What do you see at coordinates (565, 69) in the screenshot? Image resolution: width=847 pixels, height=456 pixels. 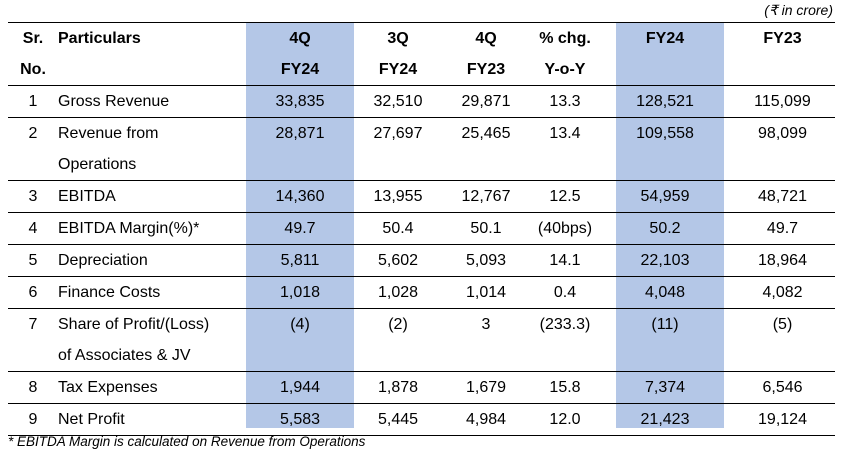 I see `header-col: Y-o-Y` at bounding box center [565, 69].